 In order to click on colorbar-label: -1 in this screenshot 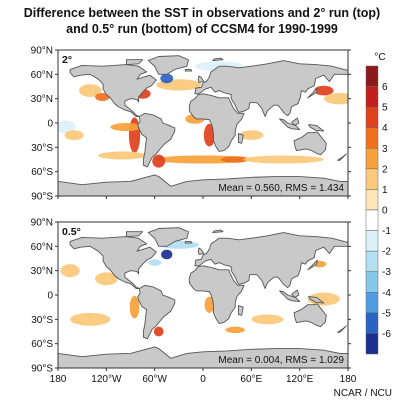, I will do `click(386, 231)`.